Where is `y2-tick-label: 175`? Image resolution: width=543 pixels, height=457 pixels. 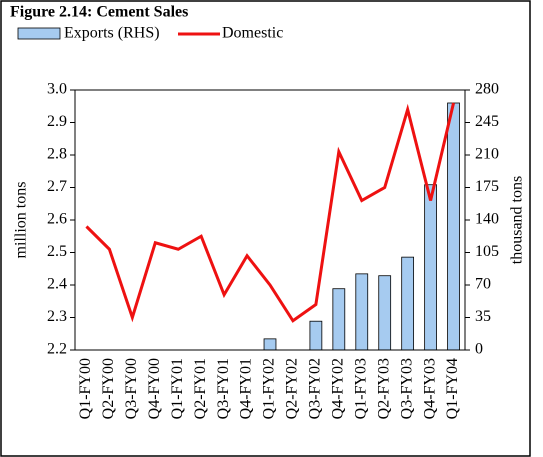 y2-tick-label: 175 is located at coordinates (487, 186).